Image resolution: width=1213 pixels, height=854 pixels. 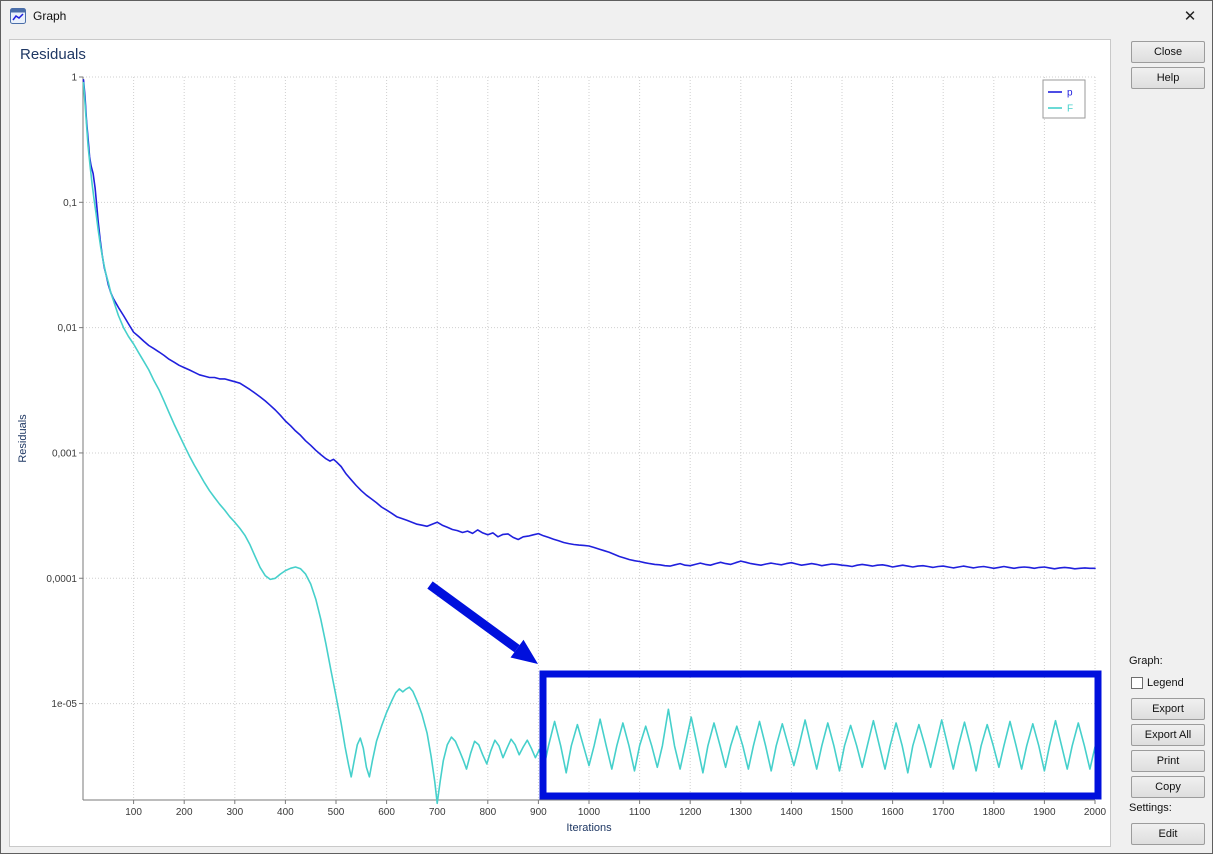 I want to click on annotation-arrow-head-icon, so click(x=524, y=651).